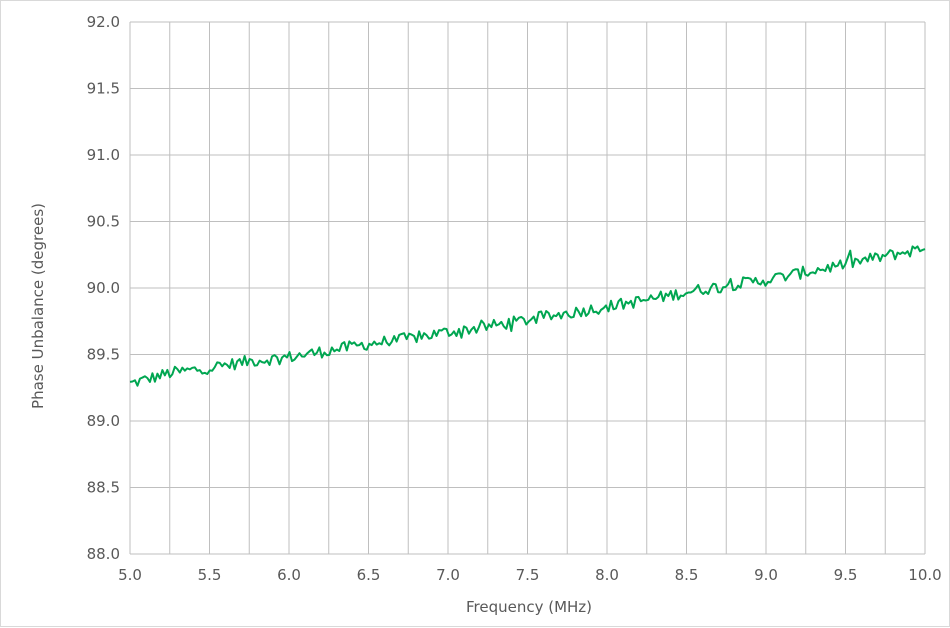 The height and width of the screenshot is (628, 950). I want to click on x-axis-title: Frequency (MHz), so click(529, 607).